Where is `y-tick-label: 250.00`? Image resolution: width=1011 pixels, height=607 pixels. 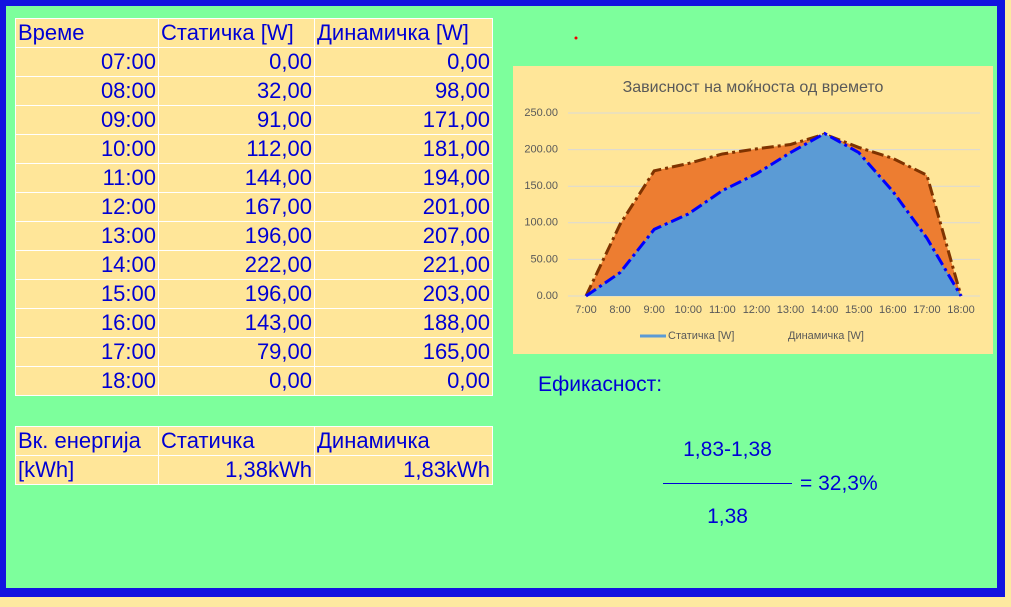 y-tick-label: 250.00 is located at coordinates (541, 113).